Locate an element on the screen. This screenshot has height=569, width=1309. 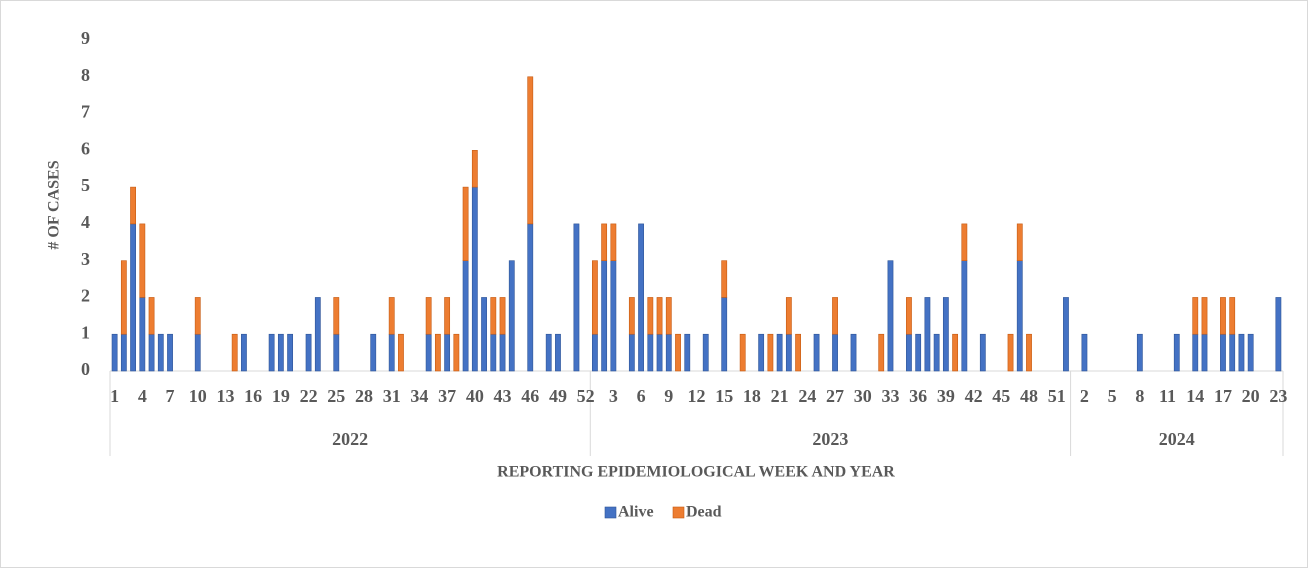
x-tick-label: 28 is located at coordinates (364, 396).